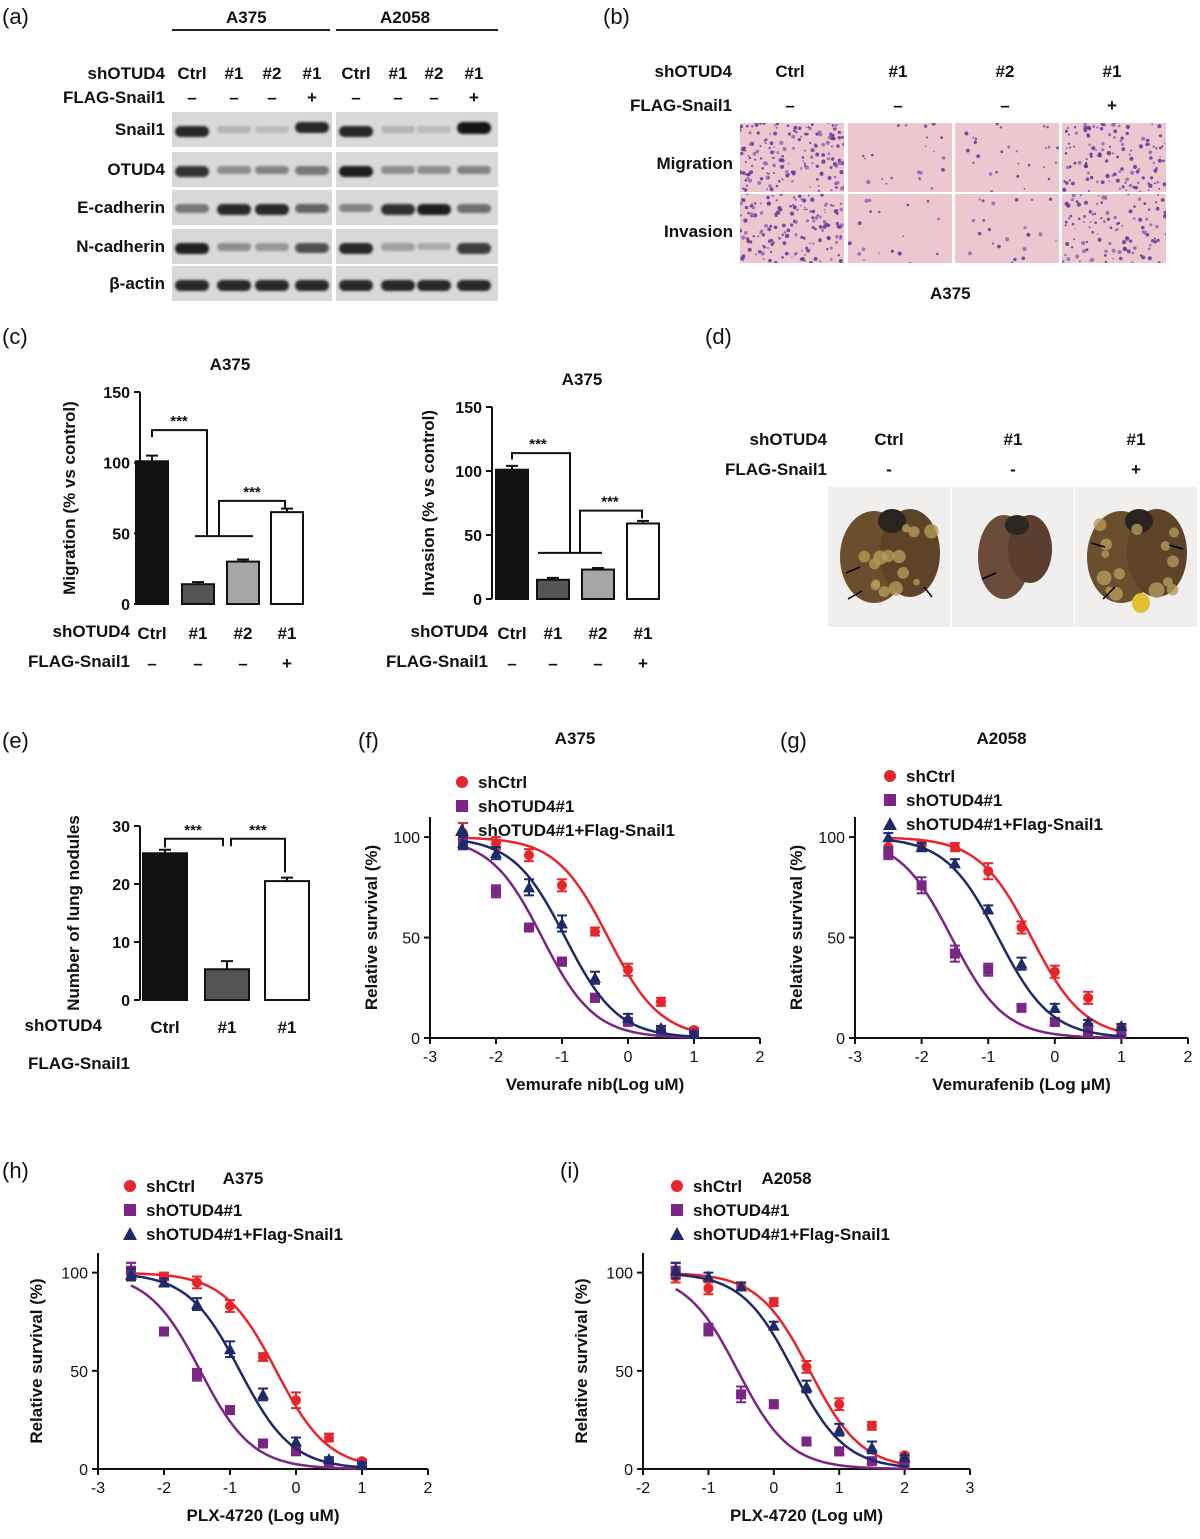 Image resolution: width=1200 pixels, height=1539 pixels. Describe the element at coordinates (192, 97) in the screenshot. I see `flag-sign: –` at that location.